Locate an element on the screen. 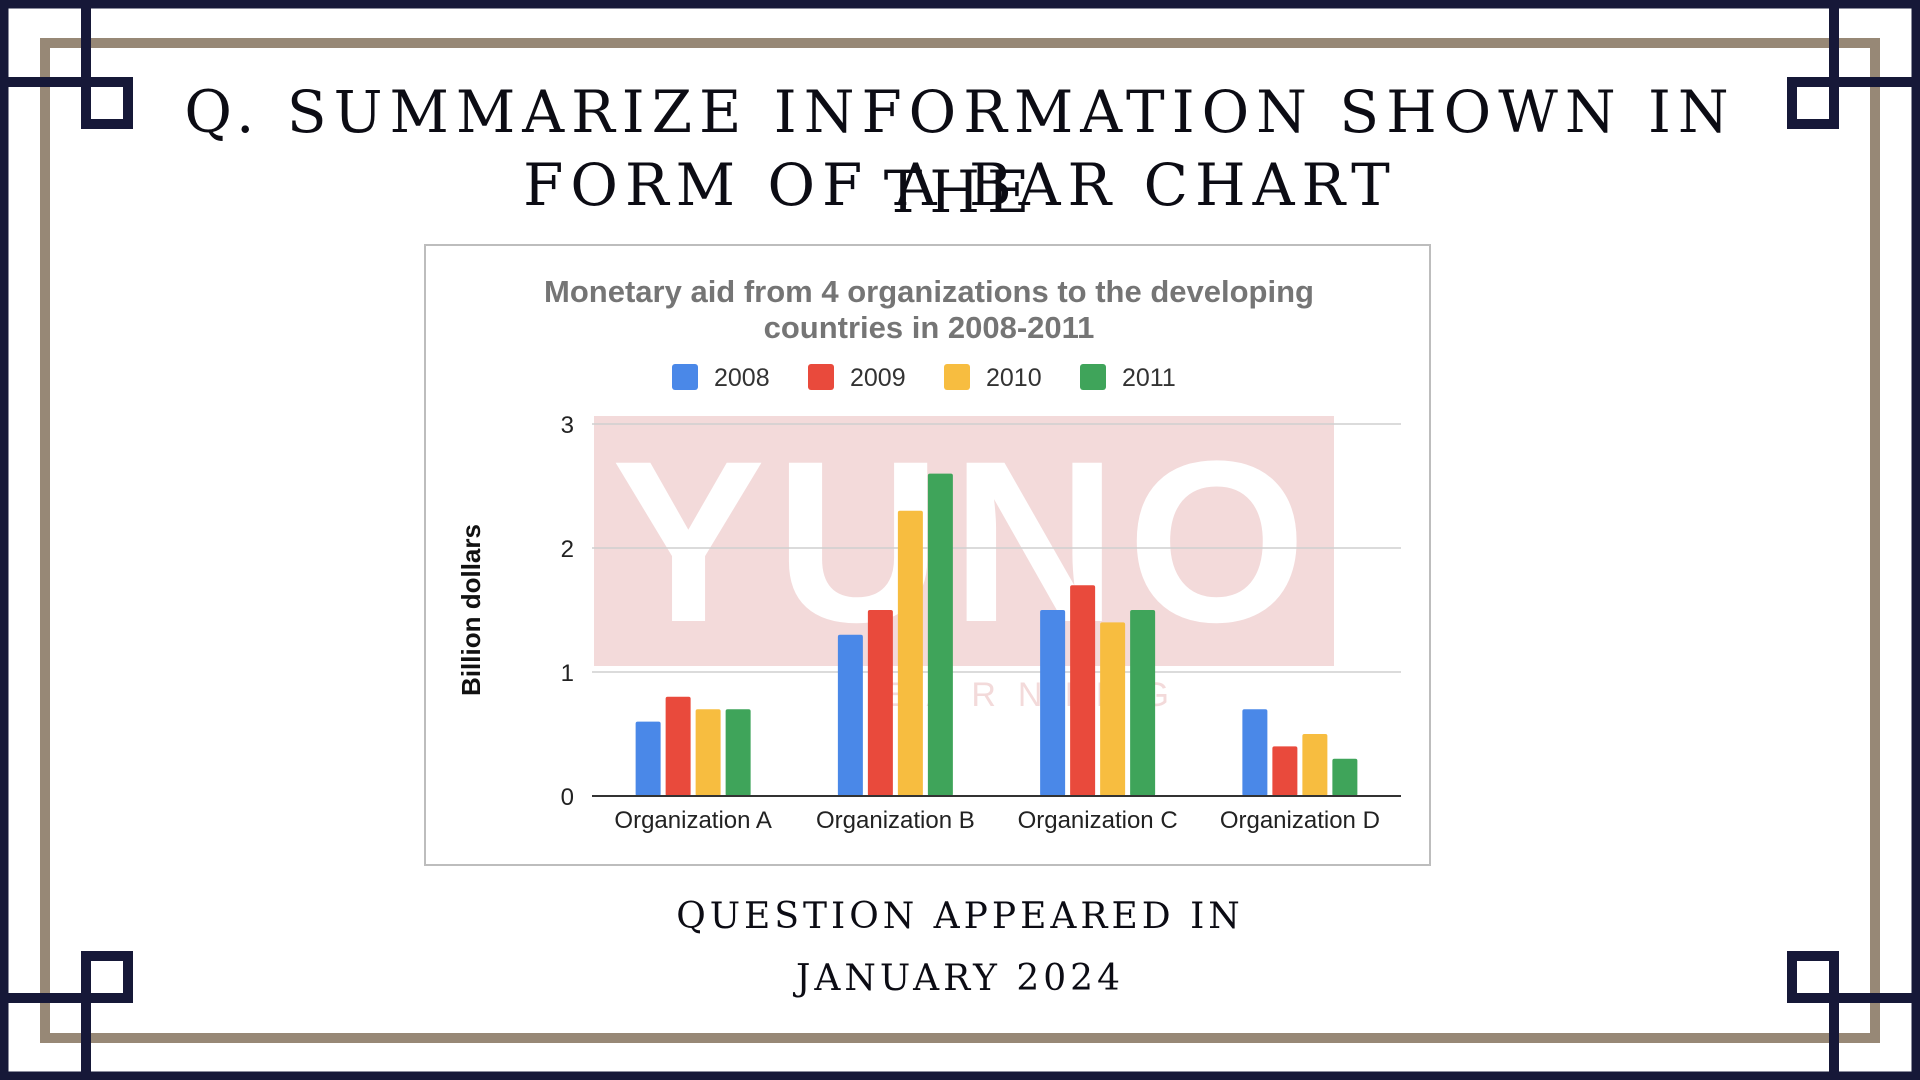  bars is located at coordinates (996, 634).